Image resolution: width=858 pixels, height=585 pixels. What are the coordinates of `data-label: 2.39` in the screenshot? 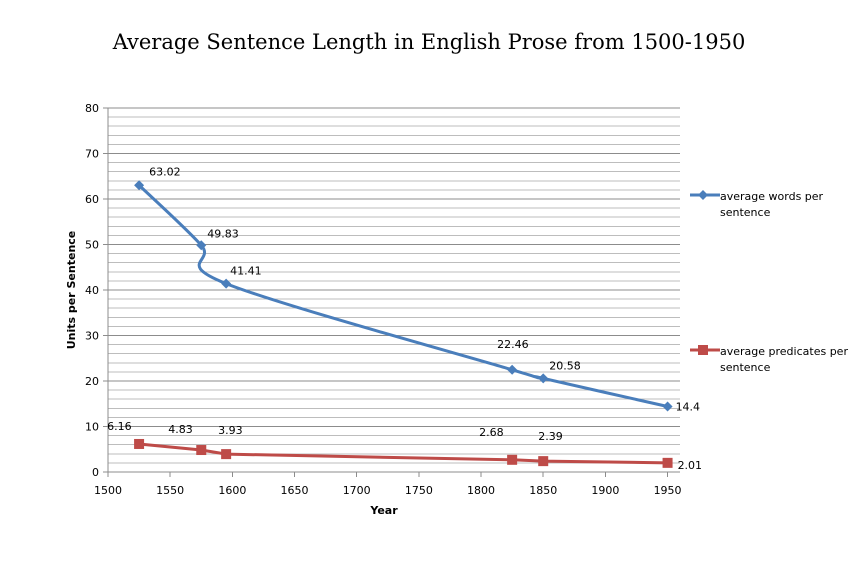 It's located at (550, 436).